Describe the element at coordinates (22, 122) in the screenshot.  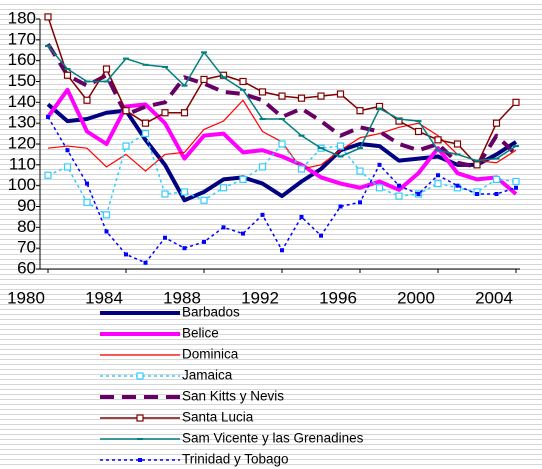
I see `y-tick-label: 130` at that location.